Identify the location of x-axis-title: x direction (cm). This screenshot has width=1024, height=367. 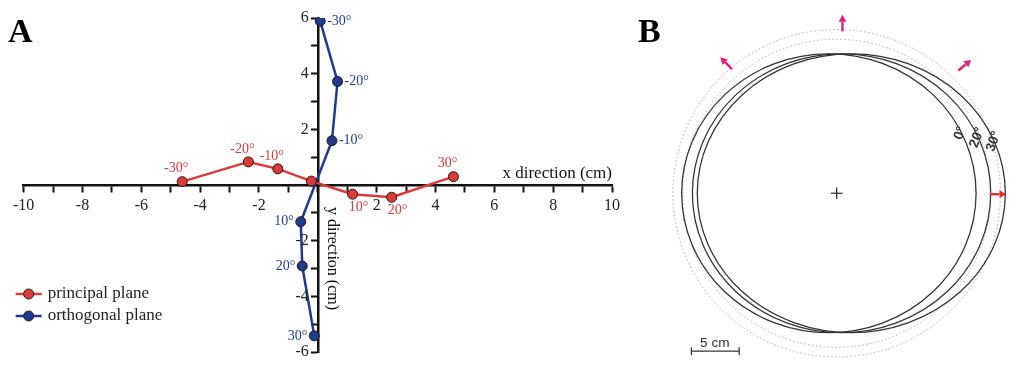
(557, 172).